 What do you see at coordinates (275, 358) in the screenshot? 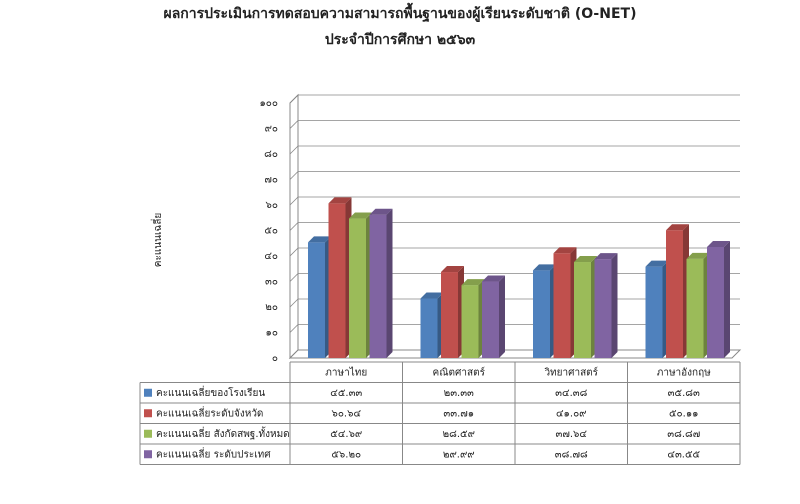
I see `y-tick-label: ๐` at bounding box center [275, 358].